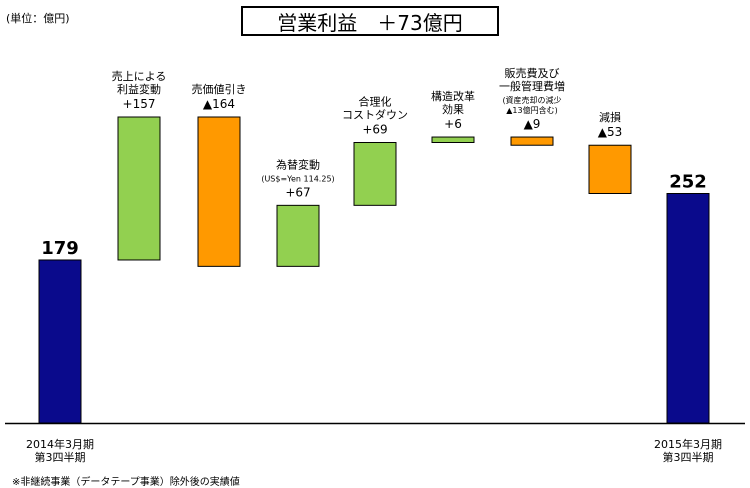 Image resolution: width=750 pixels, height=488 pixels. What do you see at coordinates (688, 457) in the screenshot?
I see `x-axis-label-8-1: 第3四半期` at bounding box center [688, 457].